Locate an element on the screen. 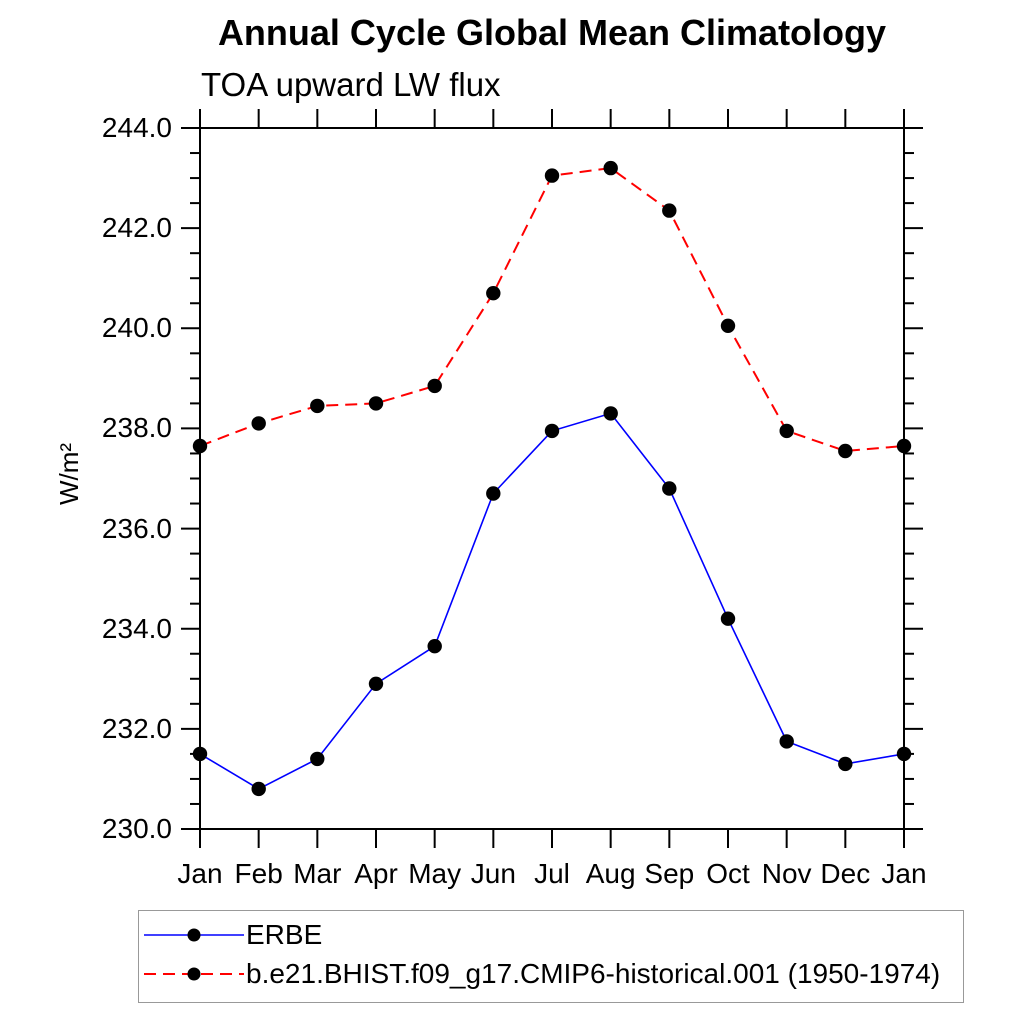  y-tick-label: 240.0 is located at coordinates (136, 328).